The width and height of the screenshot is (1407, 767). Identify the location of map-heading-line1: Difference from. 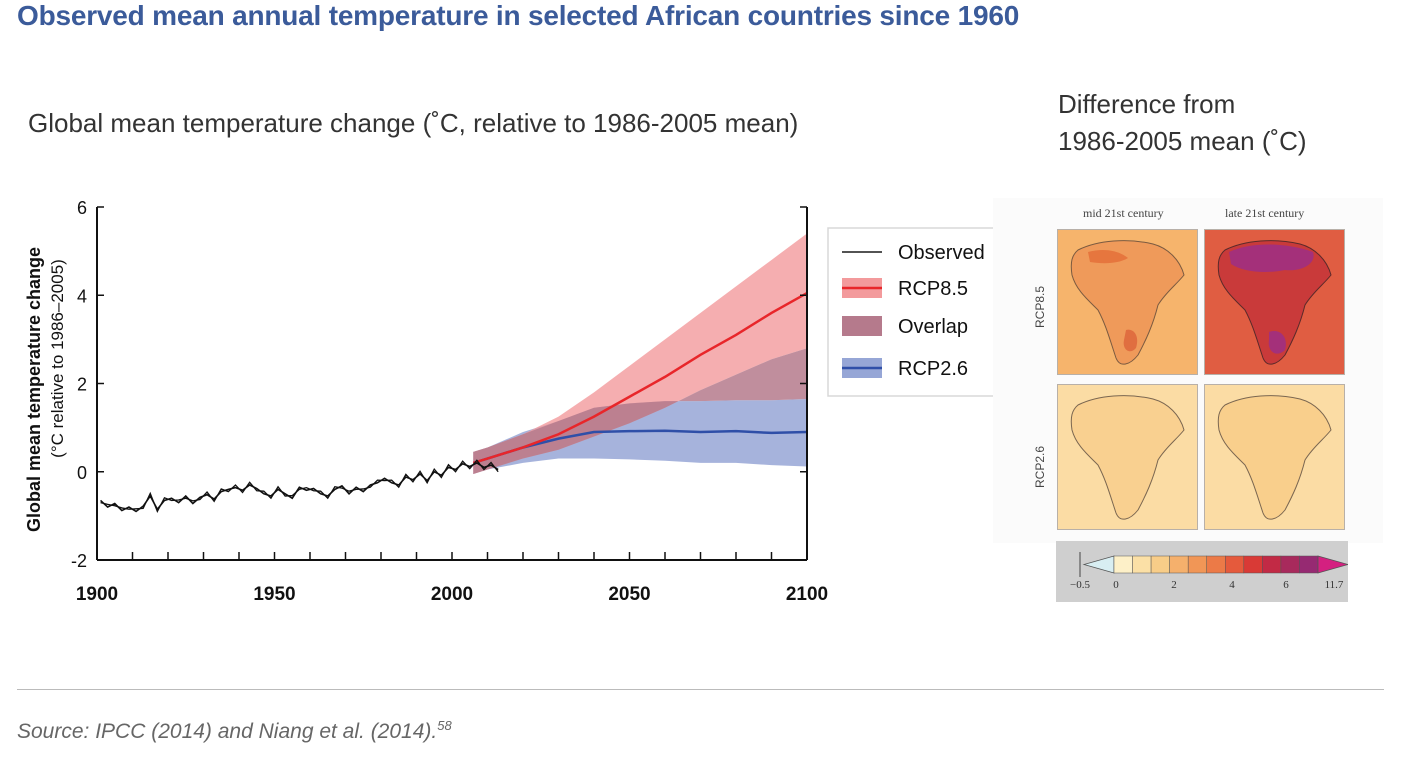
(1147, 104).